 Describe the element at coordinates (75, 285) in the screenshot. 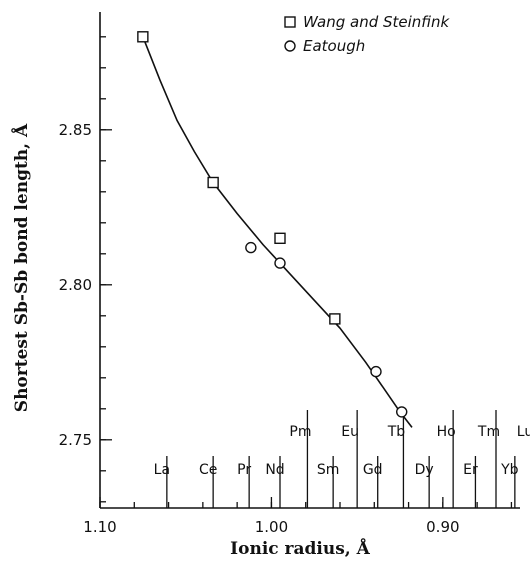

I see `y-tick-label: 2.80` at that location.